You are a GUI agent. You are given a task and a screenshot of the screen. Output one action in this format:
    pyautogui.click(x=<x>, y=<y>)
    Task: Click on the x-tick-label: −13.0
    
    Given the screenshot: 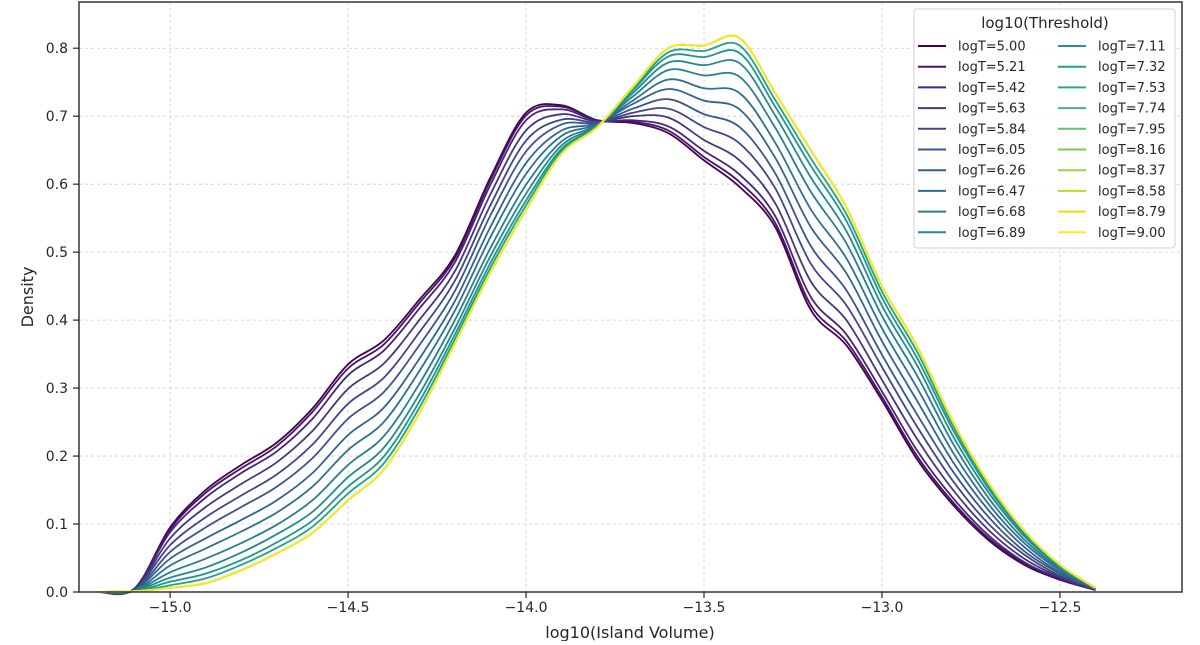 What is the action you would take?
    pyautogui.click(x=882, y=608)
    